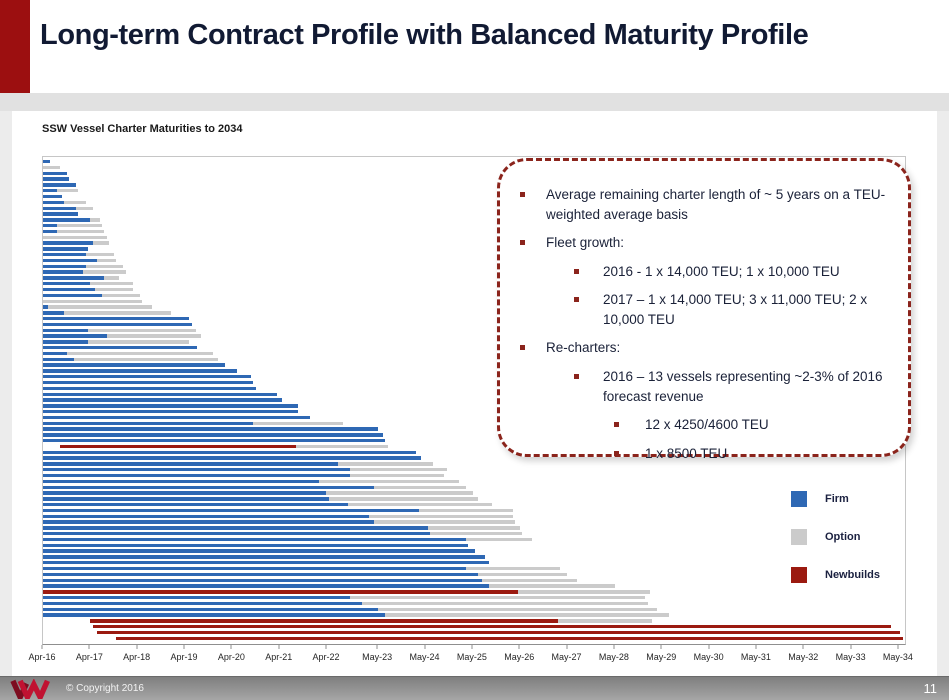 The width and height of the screenshot is (949, 700). I want to click on x-axis-tick-label: May-30, so click(708, 657).